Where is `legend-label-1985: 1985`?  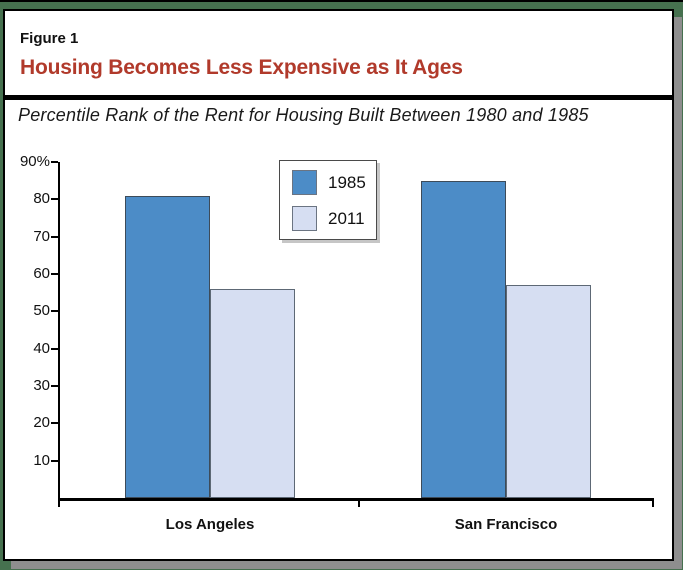
legend-label-1985: 1985 is located at coordinates (347, 182).